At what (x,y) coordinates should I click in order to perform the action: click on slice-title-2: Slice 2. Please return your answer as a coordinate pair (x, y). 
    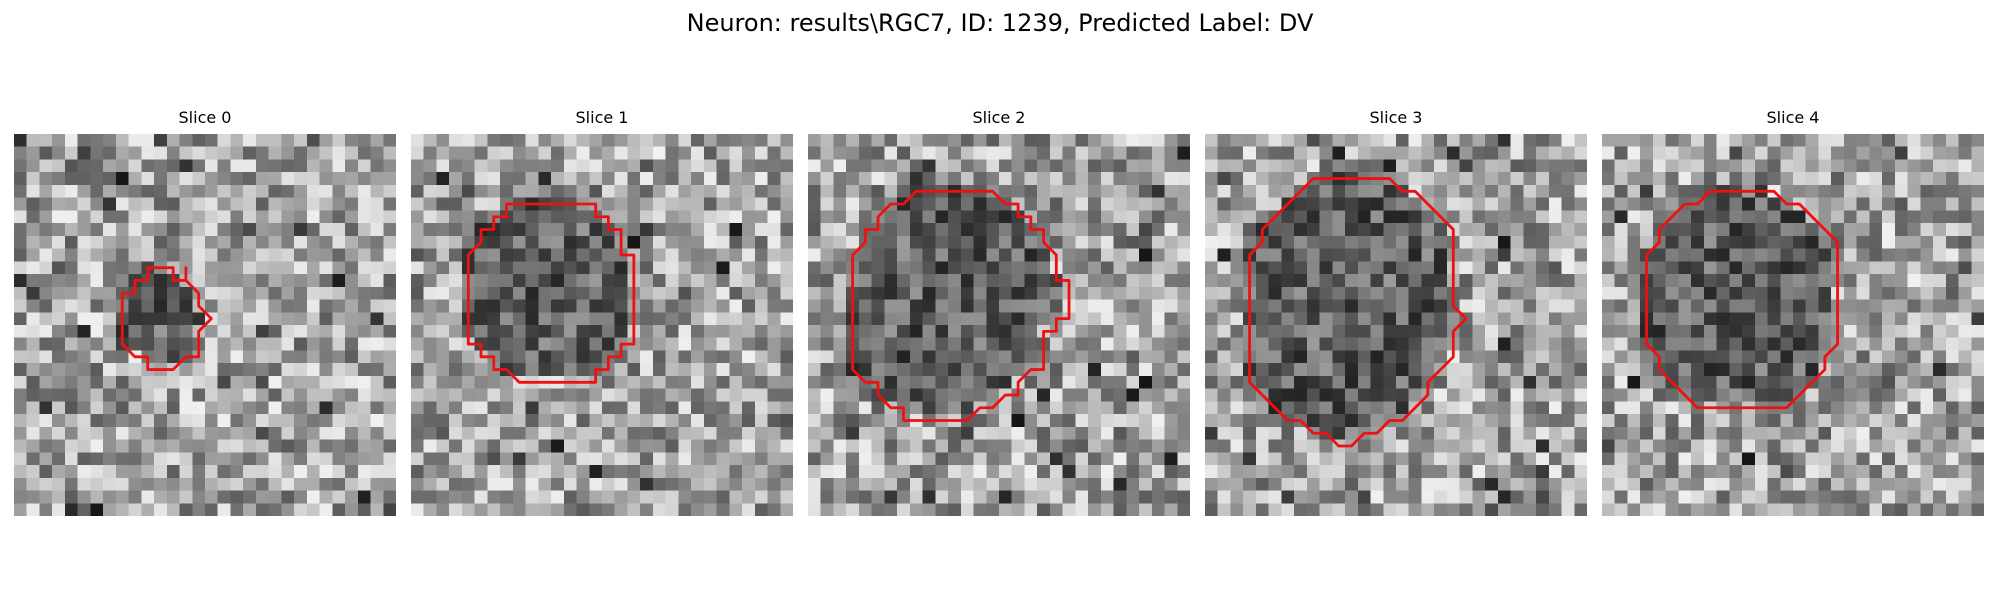
    Looking at the image, I should click on (999, 117).